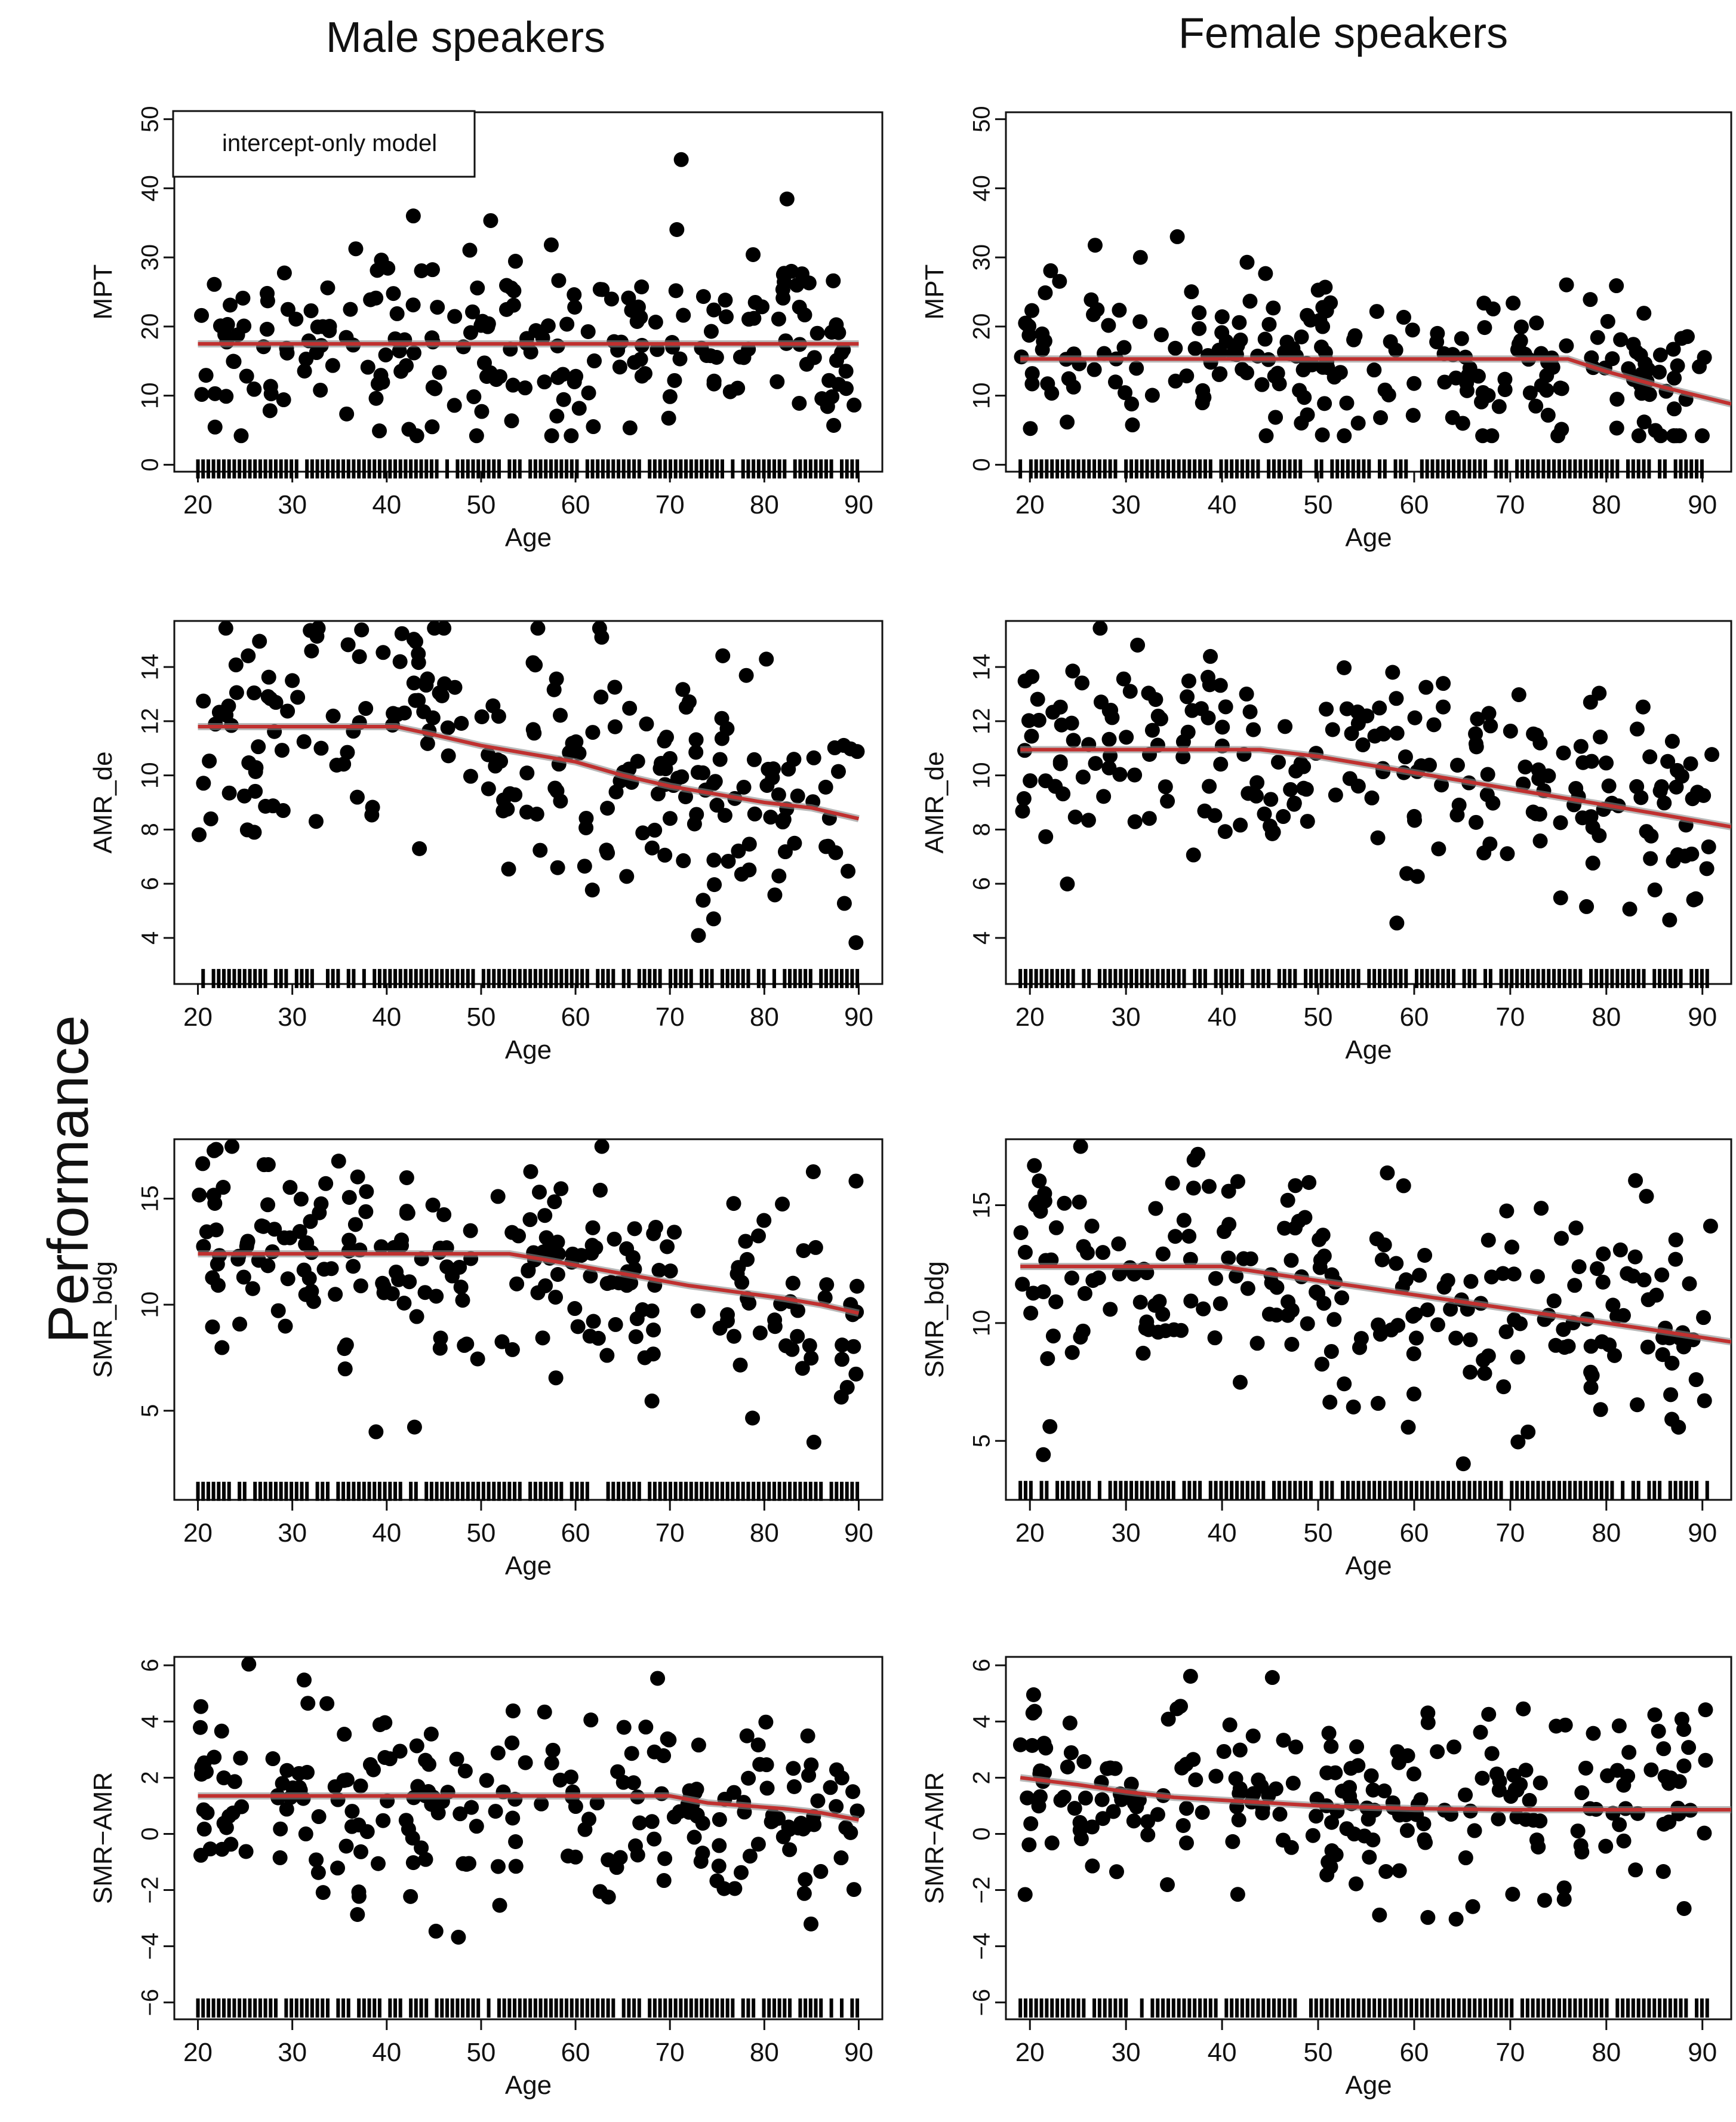  What do you see at coordinates (1375, 788) in the screenshot?
I see `fit-line` at bounding box center [1375, 788].